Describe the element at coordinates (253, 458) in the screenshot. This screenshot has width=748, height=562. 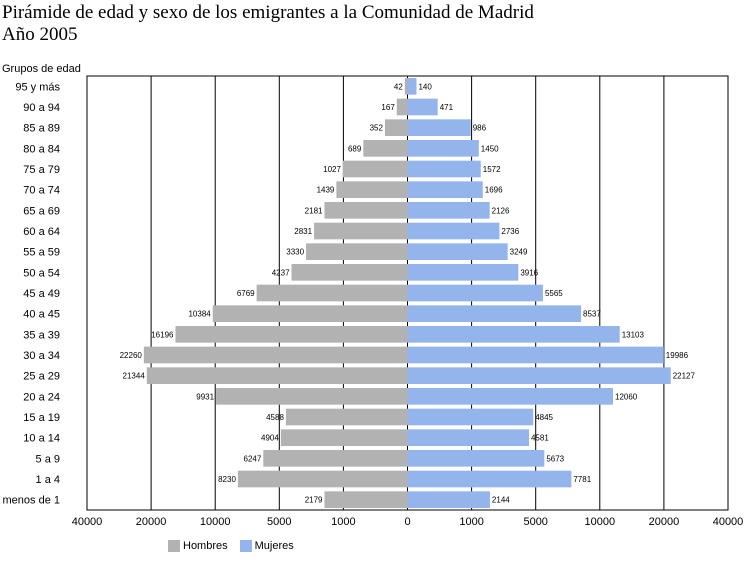
I see `value-label-hombres-5-a-9: 6247` at that location.